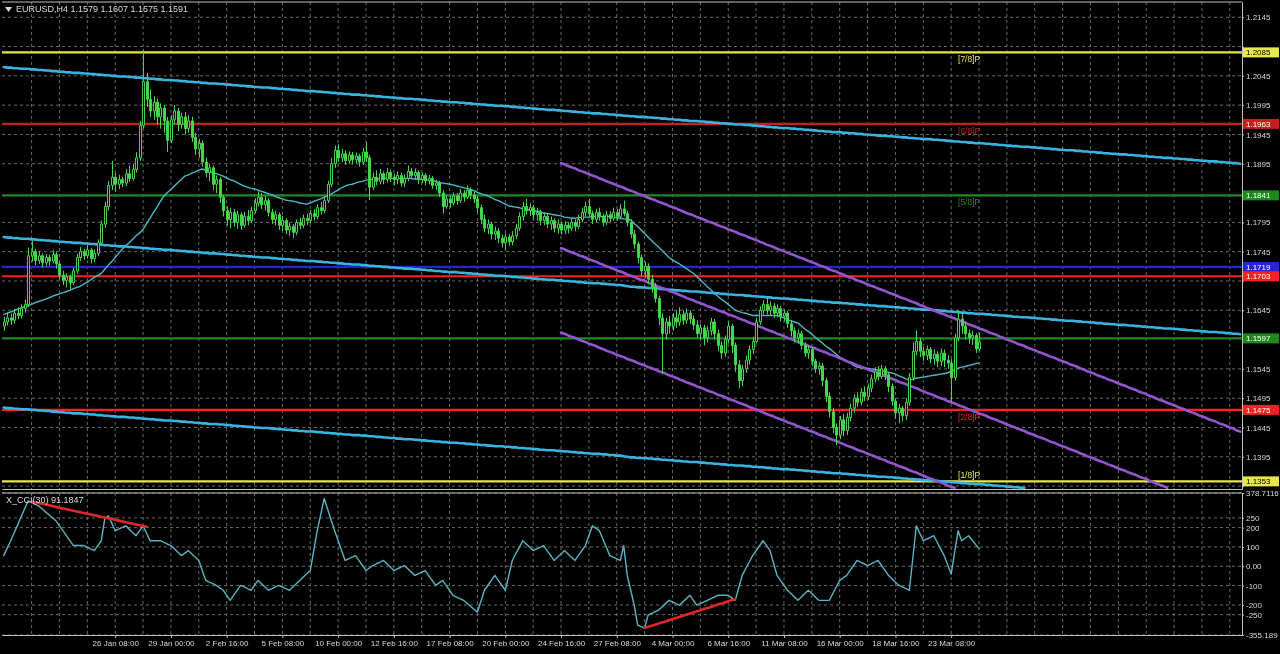  What do you see at coordinates (1253, 518) in the screenshot?
I see `y-tick-label: 250` at bounding box center [1253, 518].